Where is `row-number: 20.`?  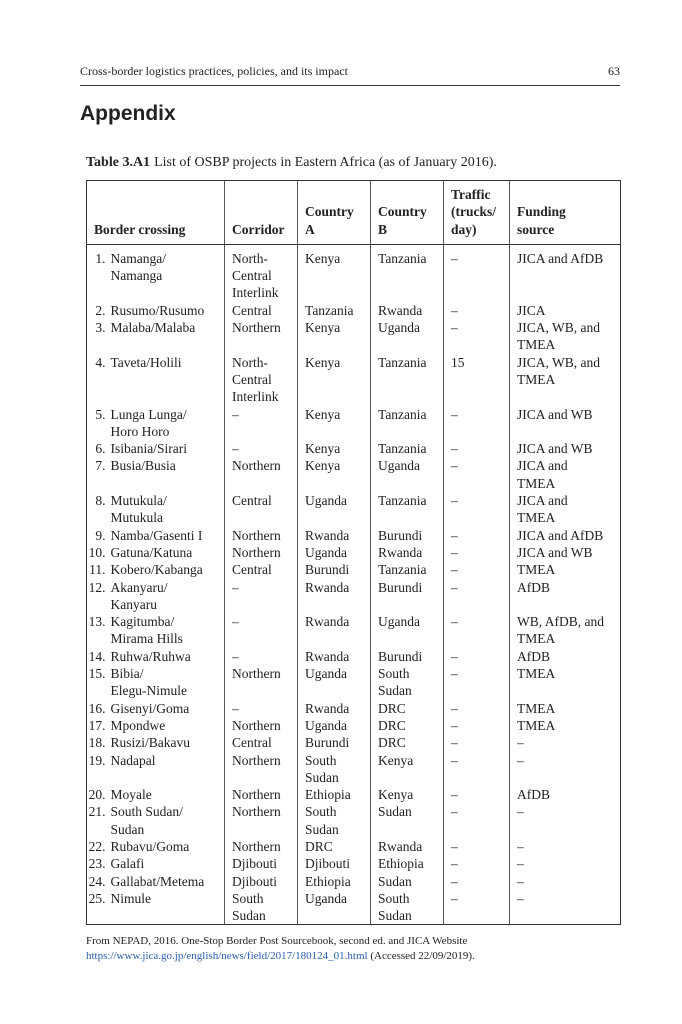 row-number: 20. is located at coordinates (97, 795).